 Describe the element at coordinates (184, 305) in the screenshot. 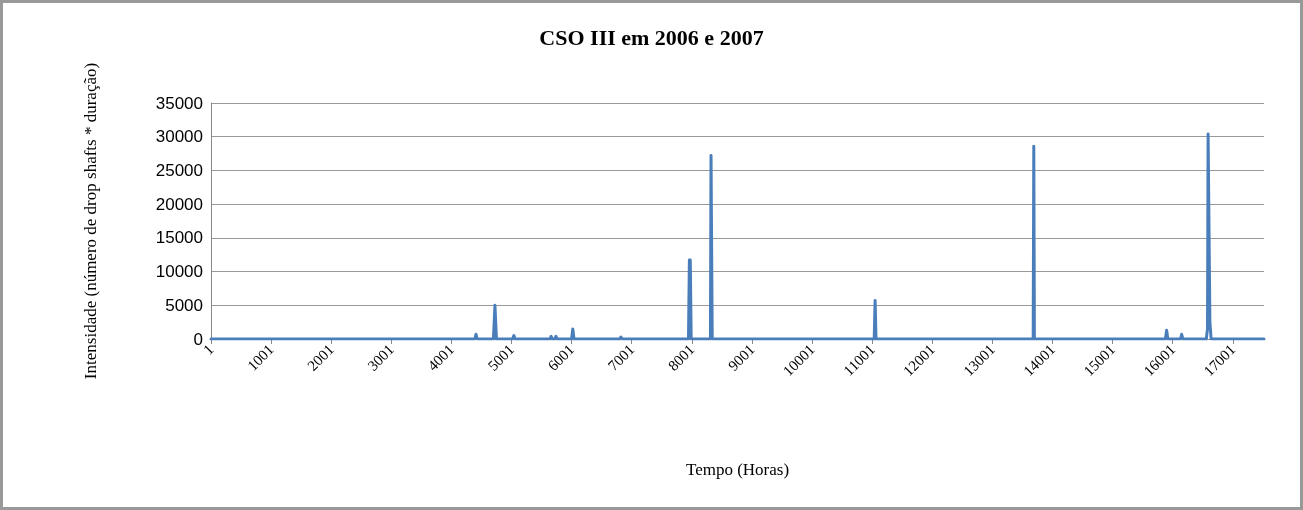

I see `y-tick-label: 5000` at that location.